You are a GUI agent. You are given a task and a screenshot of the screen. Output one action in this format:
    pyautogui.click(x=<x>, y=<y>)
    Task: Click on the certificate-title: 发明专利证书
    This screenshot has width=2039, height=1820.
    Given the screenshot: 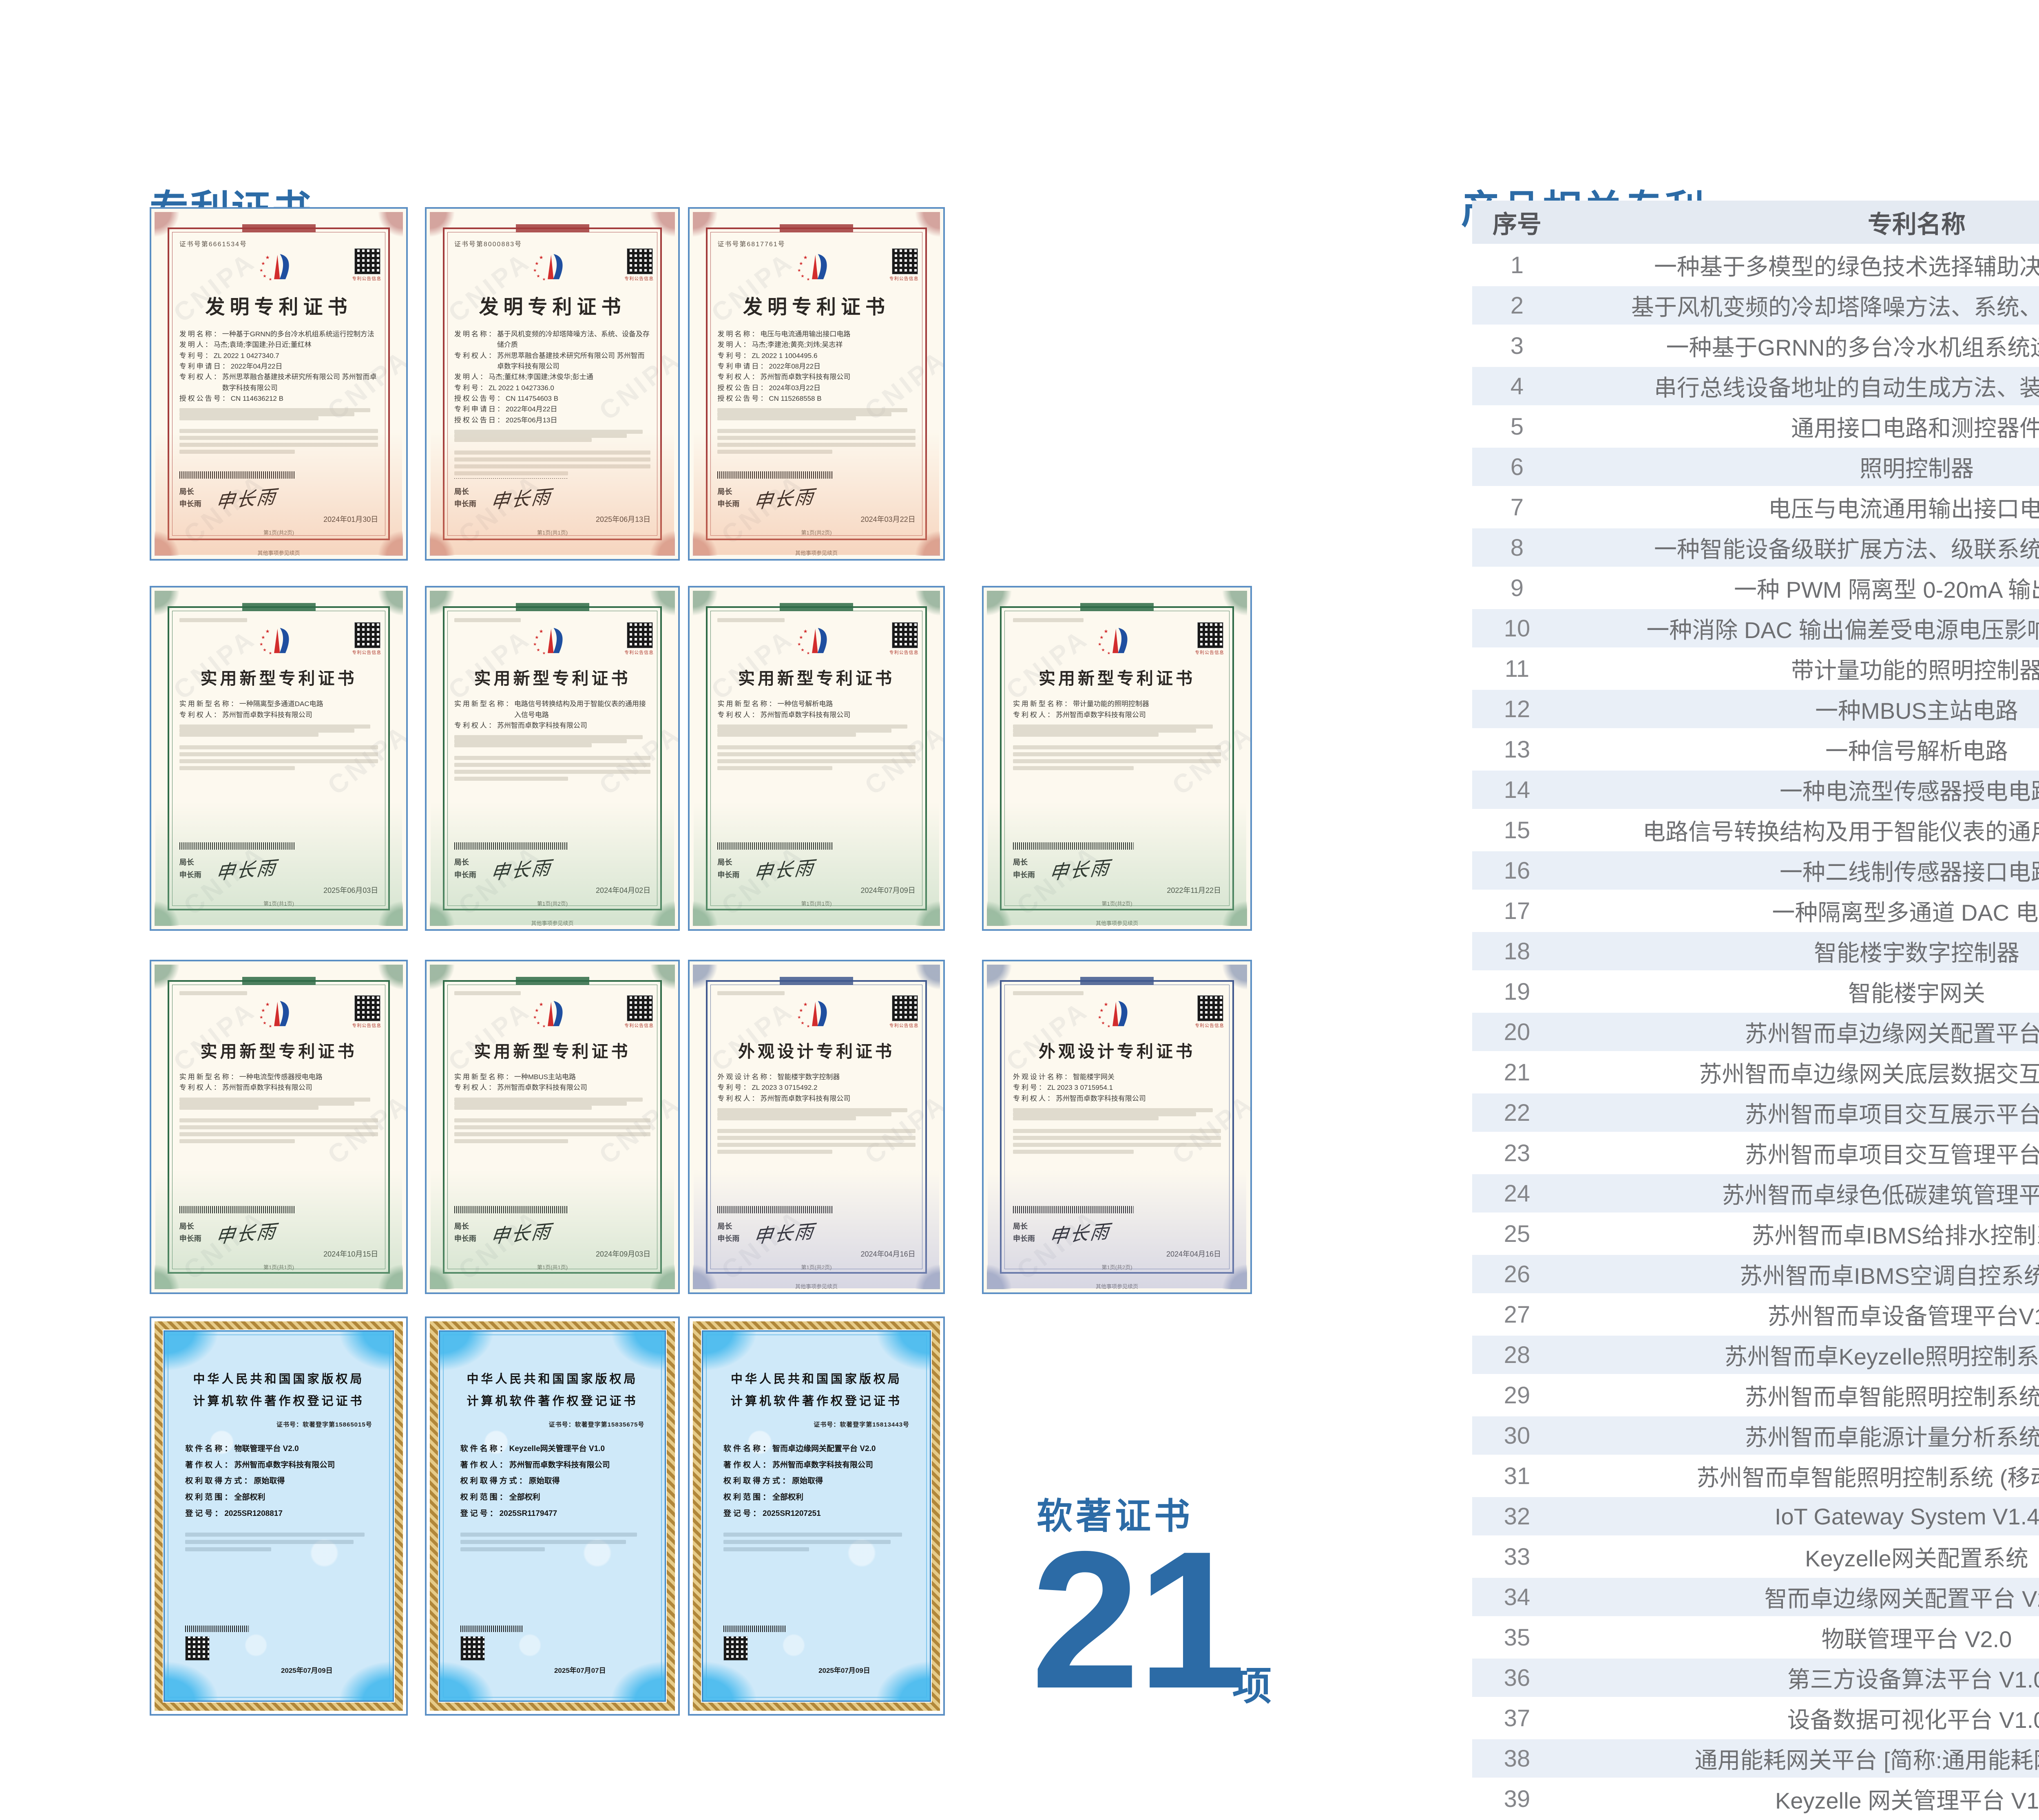 What is the action you would take?
    pyautogui.click(x=278, y=307)
    